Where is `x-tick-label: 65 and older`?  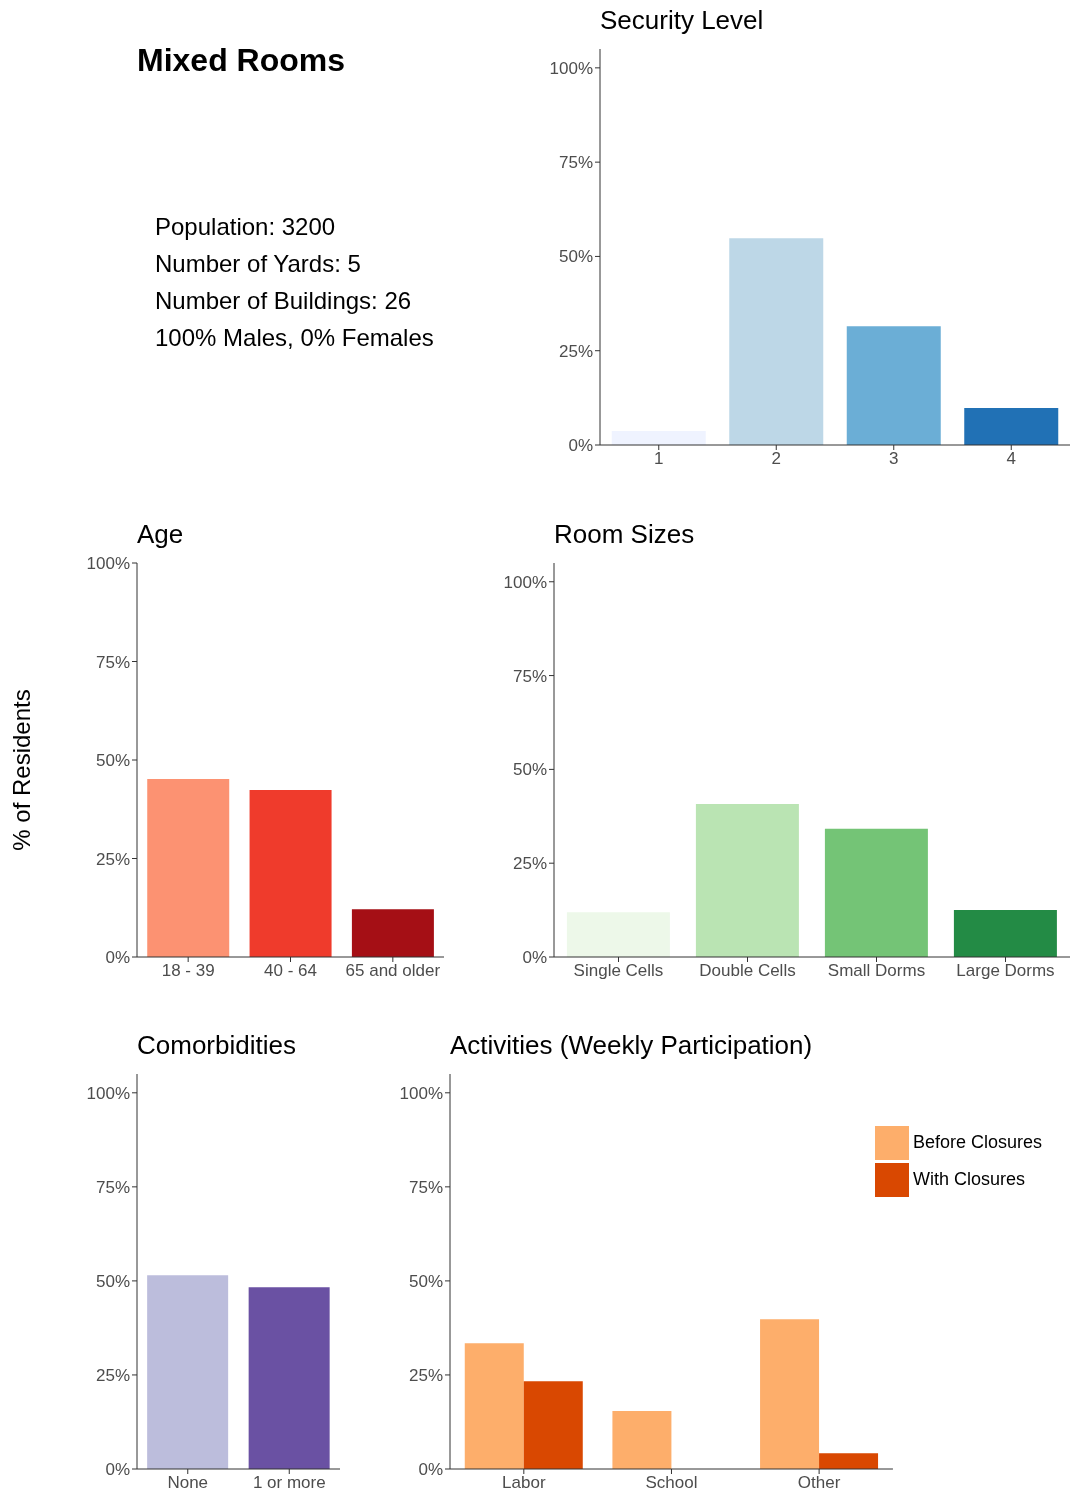 x-tick-label: 65 and older is located at coordinates (393, 971).